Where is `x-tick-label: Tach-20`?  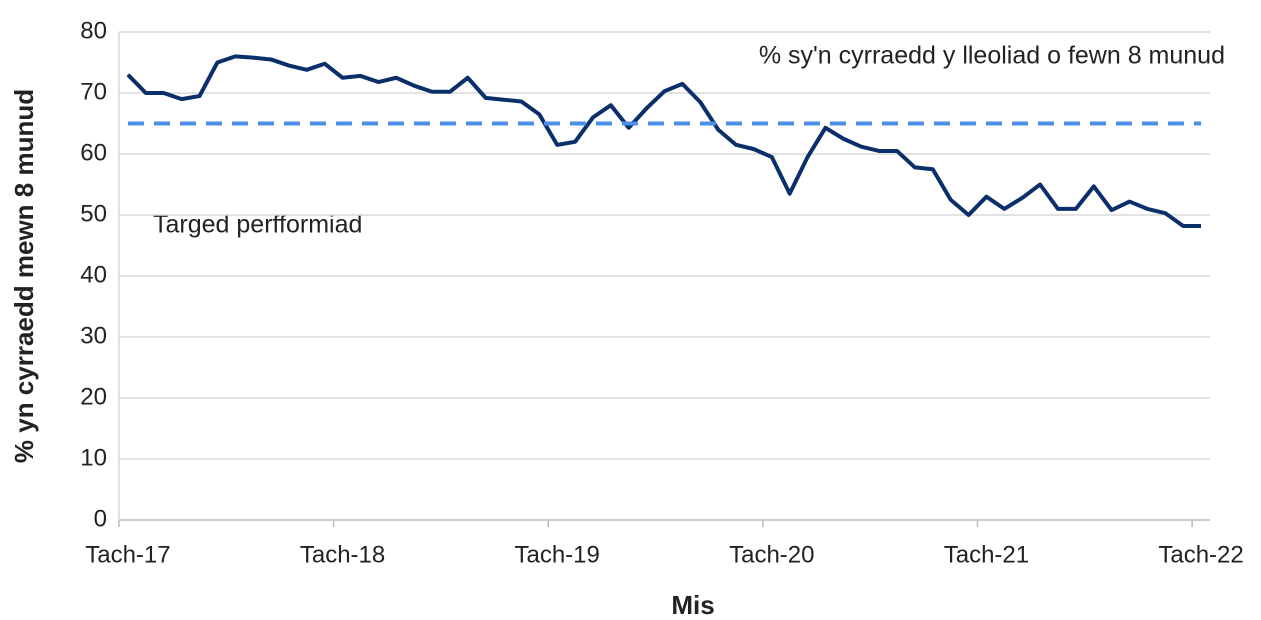 x-tick-label: Tach-20 is located at coordinates (771, 554).